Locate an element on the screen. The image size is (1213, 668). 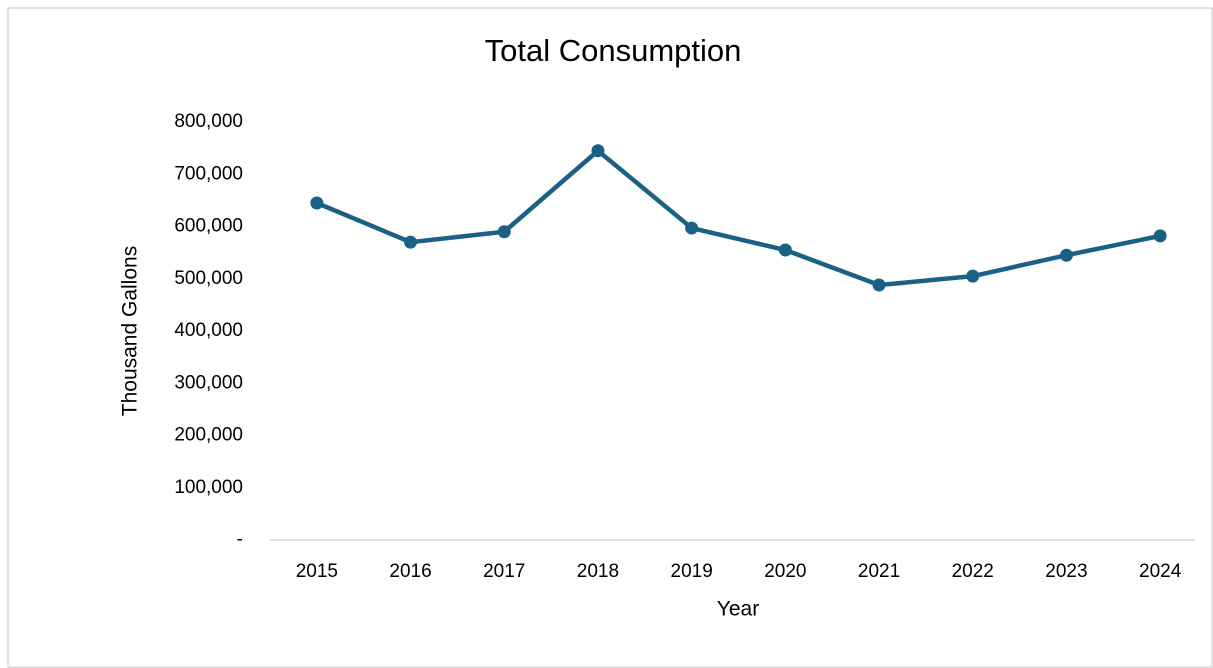
x-axis-label: Year is located at coordinates (738, 609).